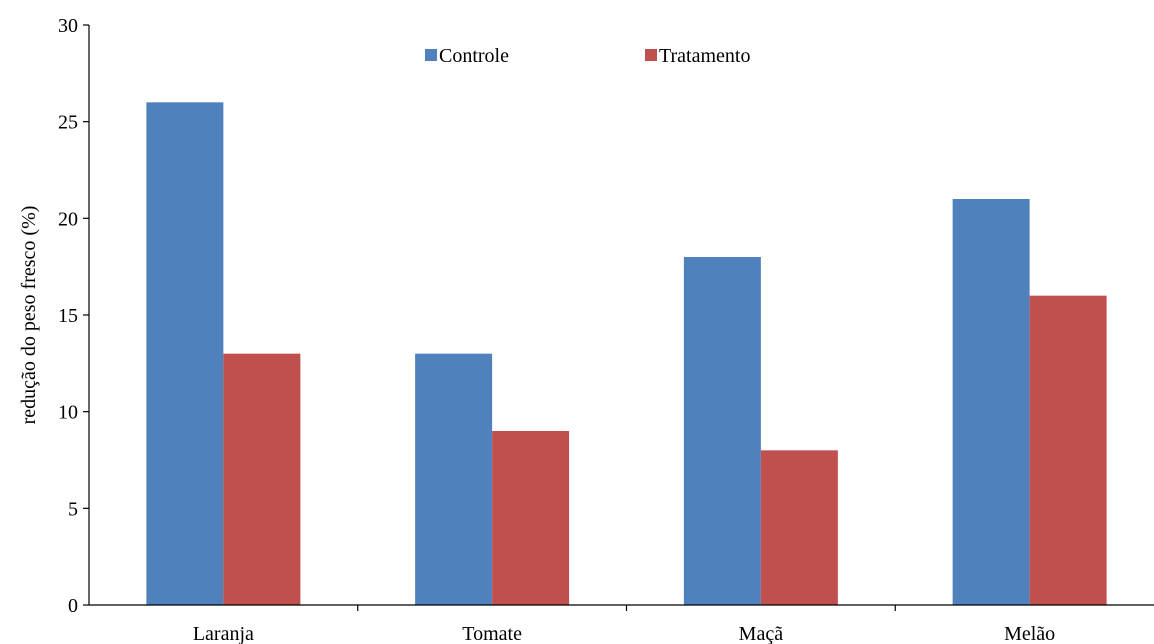 The image size is (1154, 644). Describe the element at coordinates (73, 509) in the screenshot. I see `y-tick-label: 5` at that location.